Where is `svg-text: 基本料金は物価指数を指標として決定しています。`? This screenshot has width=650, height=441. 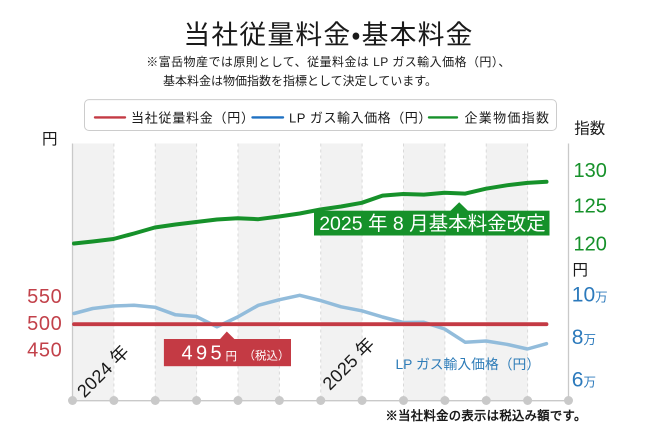 svg-text: 基本料金は物価指数を指標として決定しています。 is located at coordinates (300, 80).